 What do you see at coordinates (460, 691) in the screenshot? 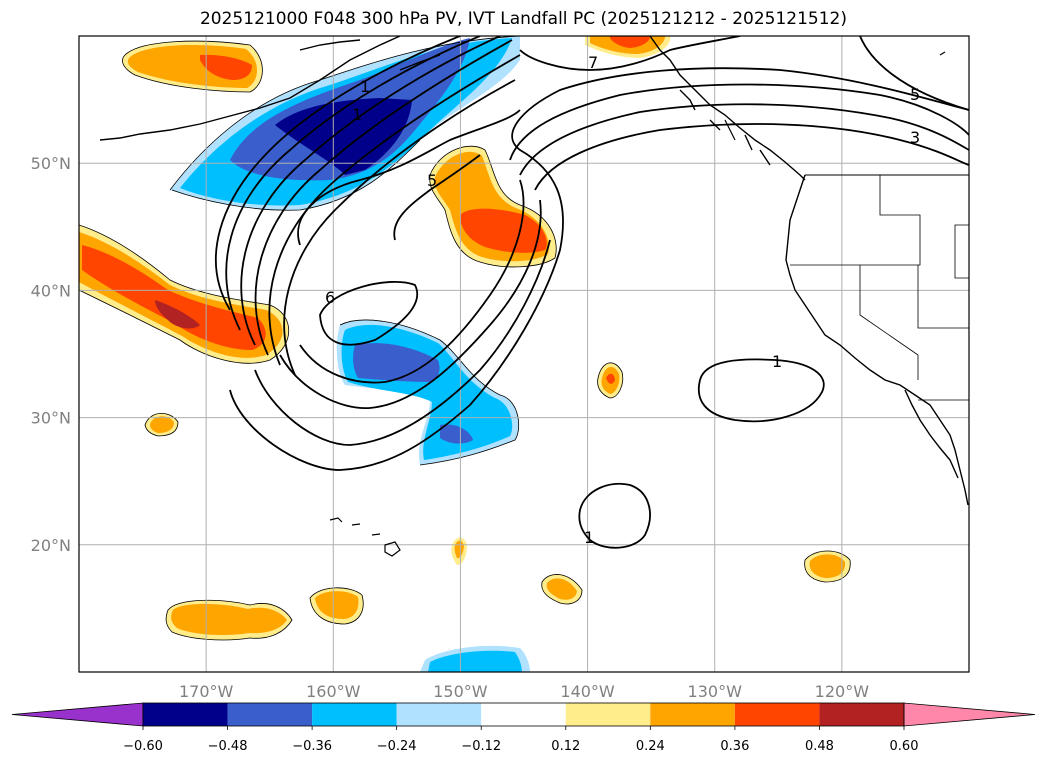
I see `longitude-tick-label: 150°W` at bounding box center [460, 691].